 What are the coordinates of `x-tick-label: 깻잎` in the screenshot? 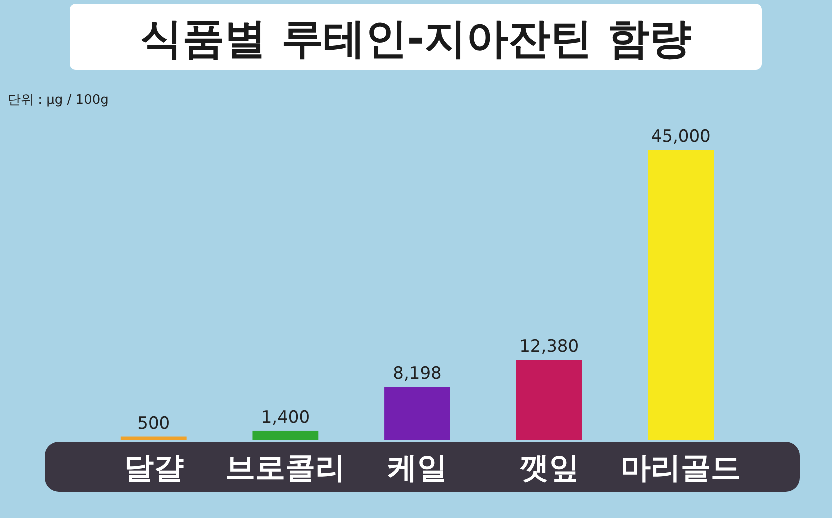 It's located at (549, 468).